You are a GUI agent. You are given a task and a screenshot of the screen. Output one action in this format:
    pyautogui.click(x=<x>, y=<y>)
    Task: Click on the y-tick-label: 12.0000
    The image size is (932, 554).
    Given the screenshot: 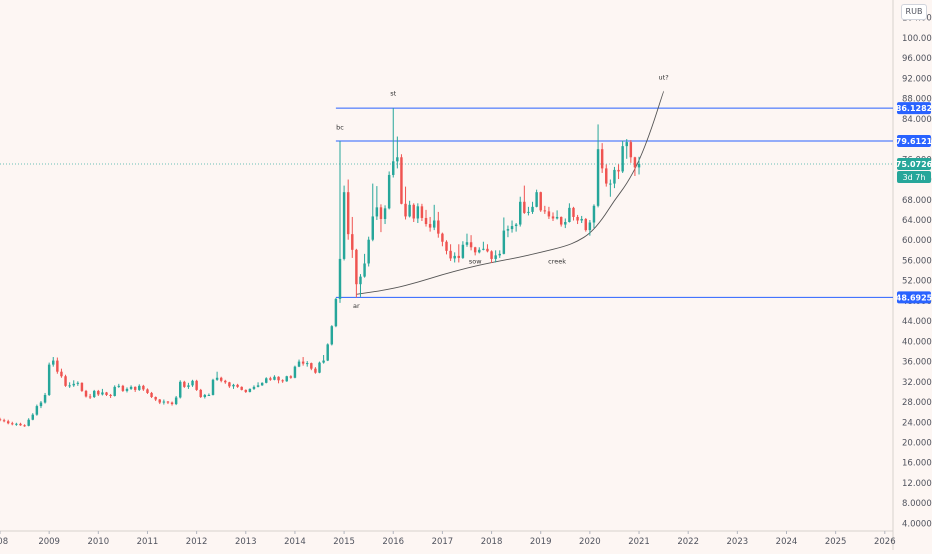 What is the action you would take?
    pyautogui.click(x=917, y=484)
    